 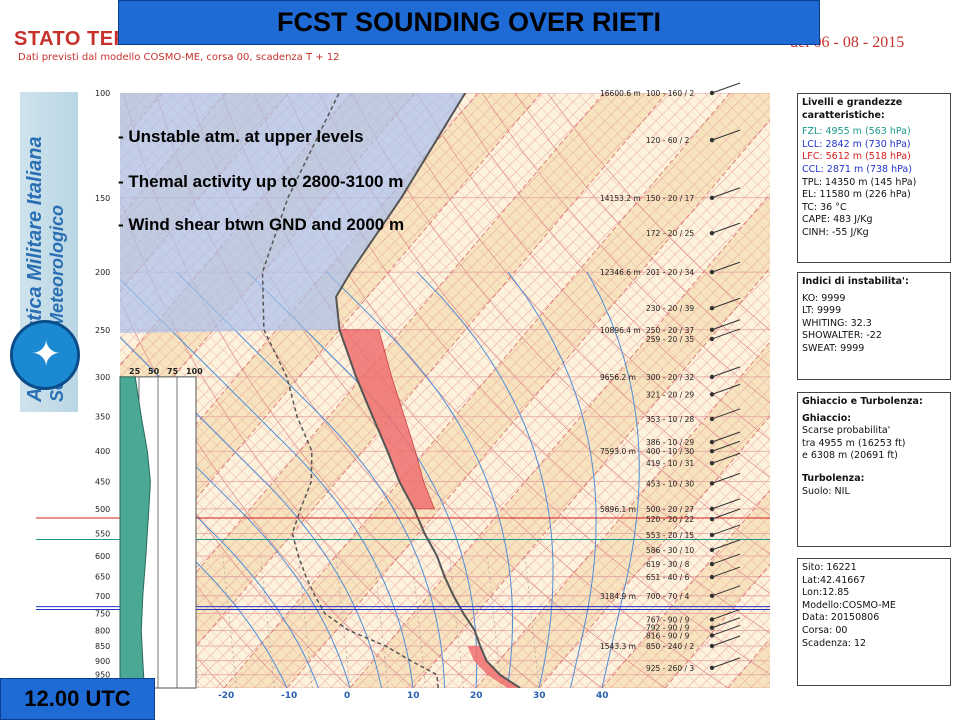 I want to click on height-label: 3184.9 m, so click(x=618, y=596).